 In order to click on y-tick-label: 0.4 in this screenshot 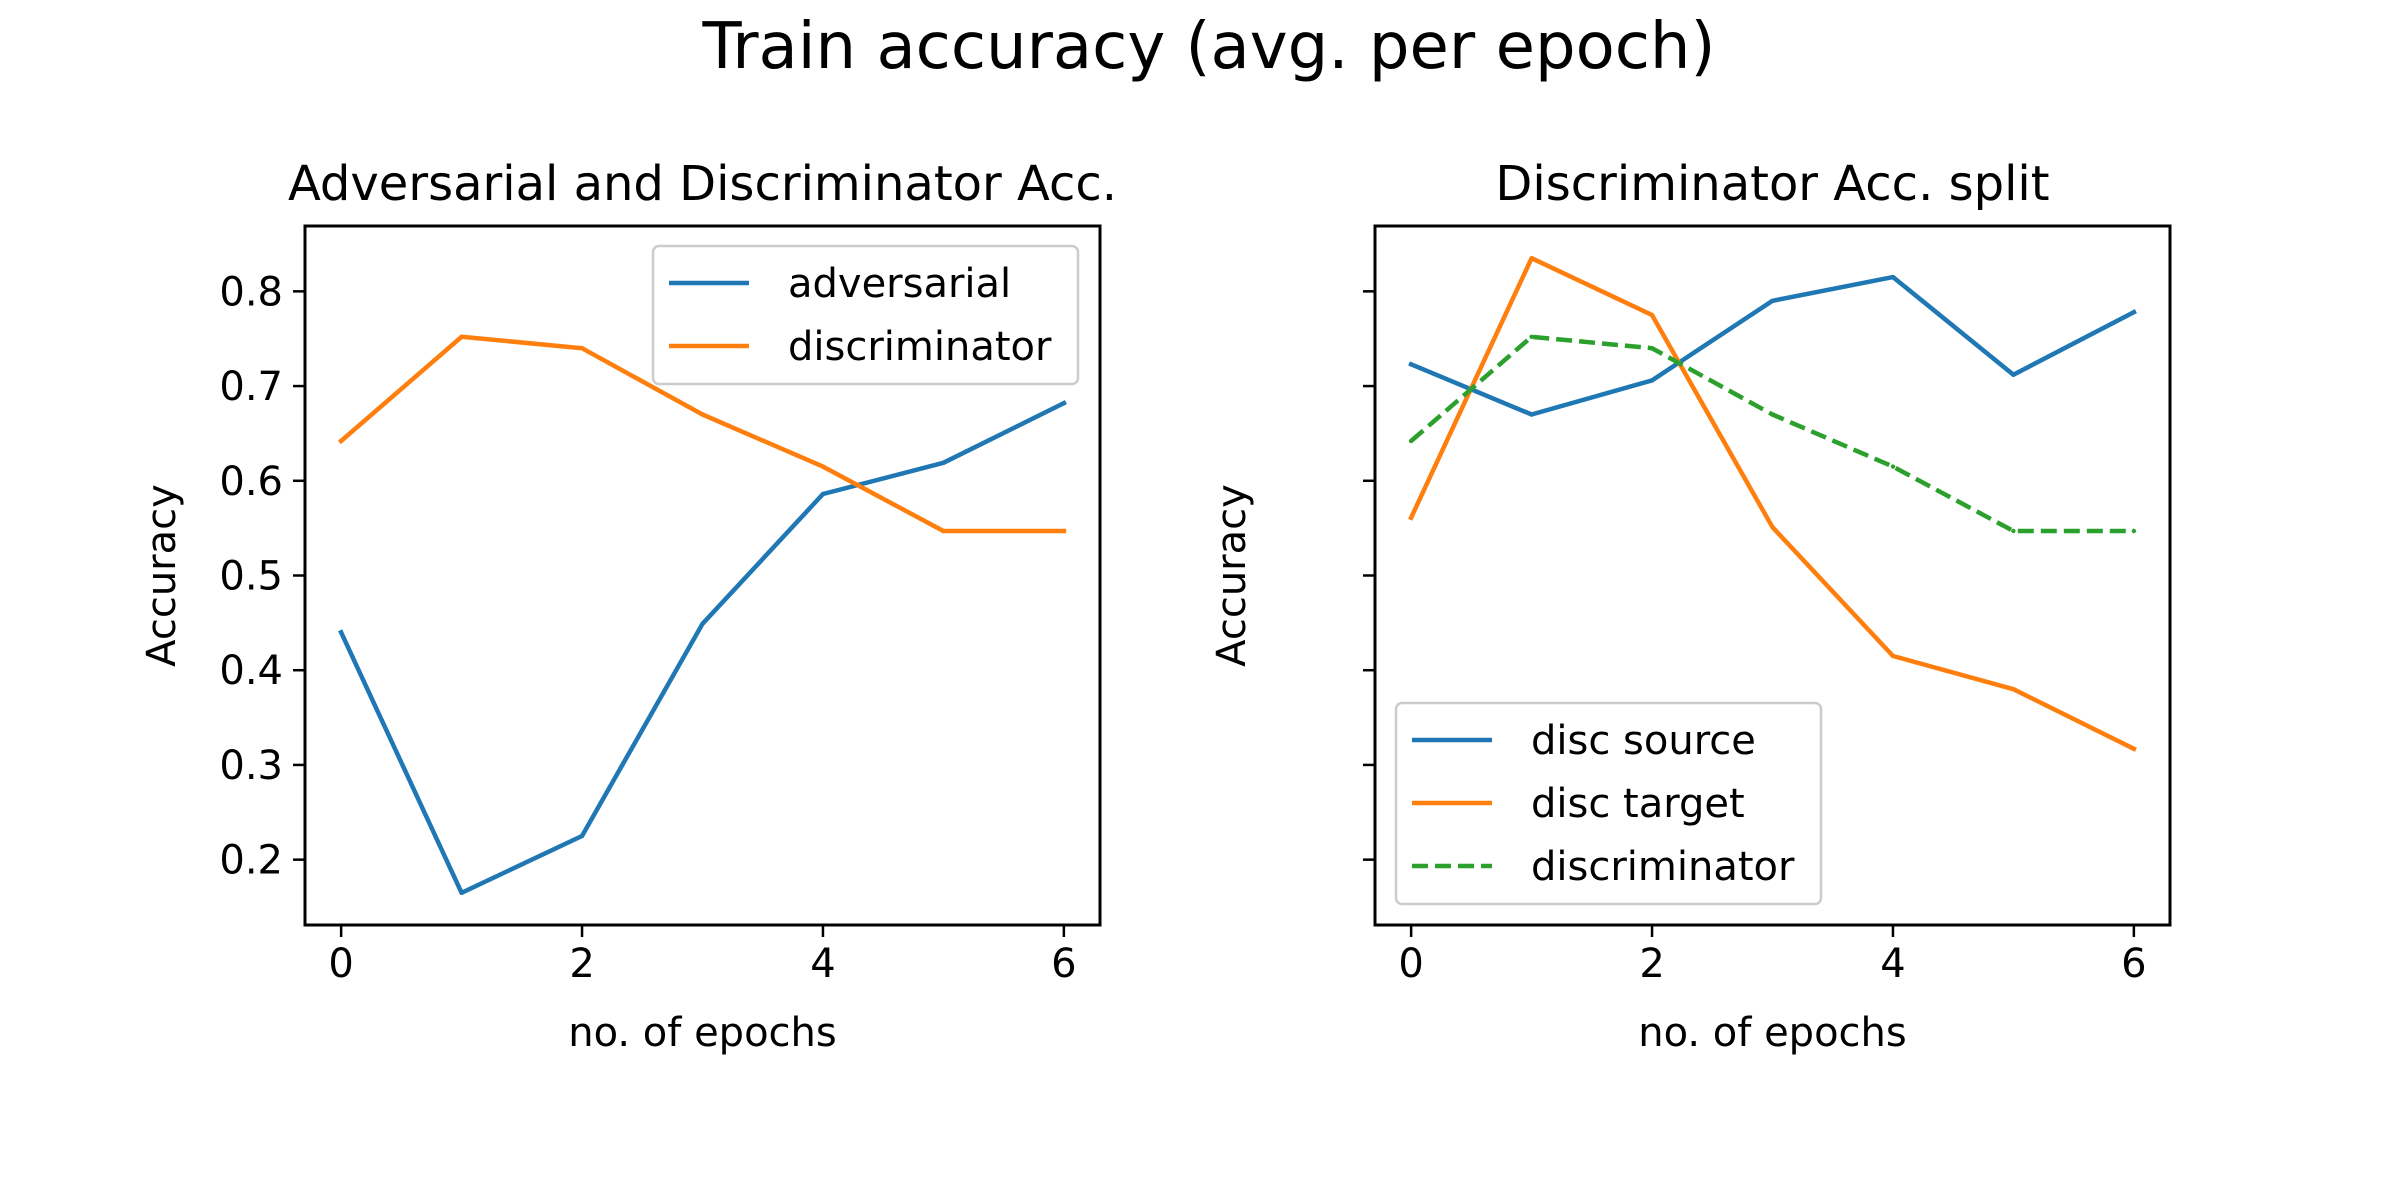, I will do `click(251, 671)`.